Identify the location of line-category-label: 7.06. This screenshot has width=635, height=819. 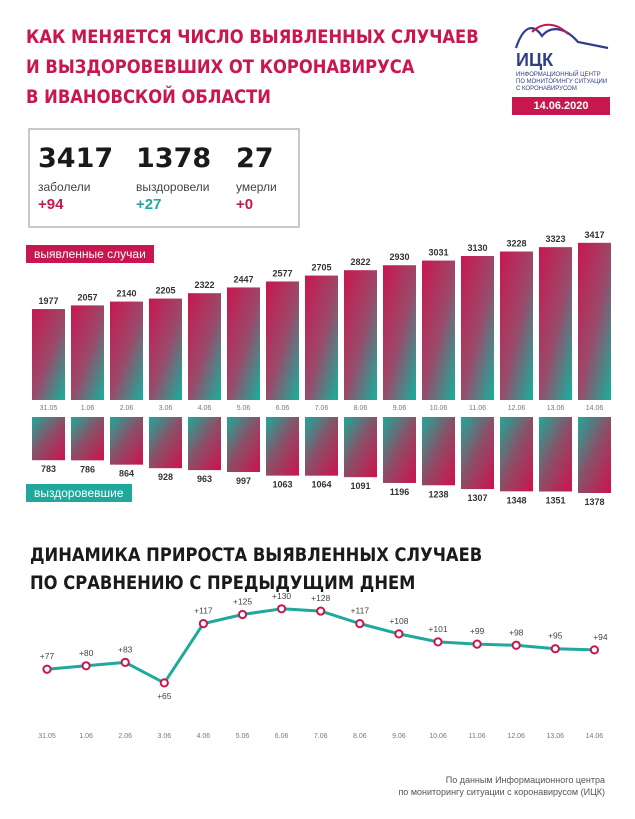
(321, 736).